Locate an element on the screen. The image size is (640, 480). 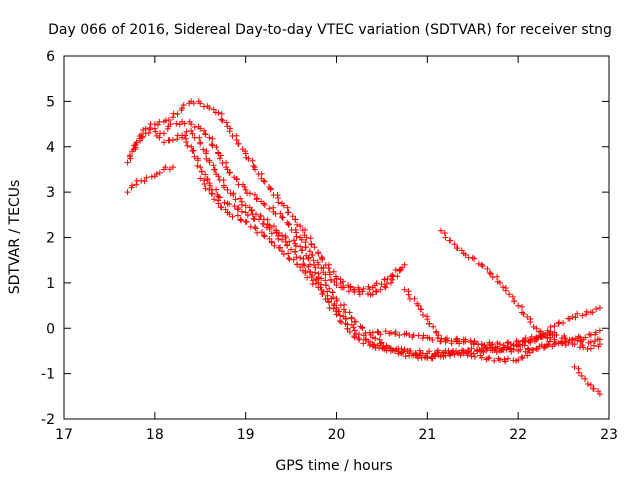
x-tick-label: 22 is located at coordinates (518, 435).